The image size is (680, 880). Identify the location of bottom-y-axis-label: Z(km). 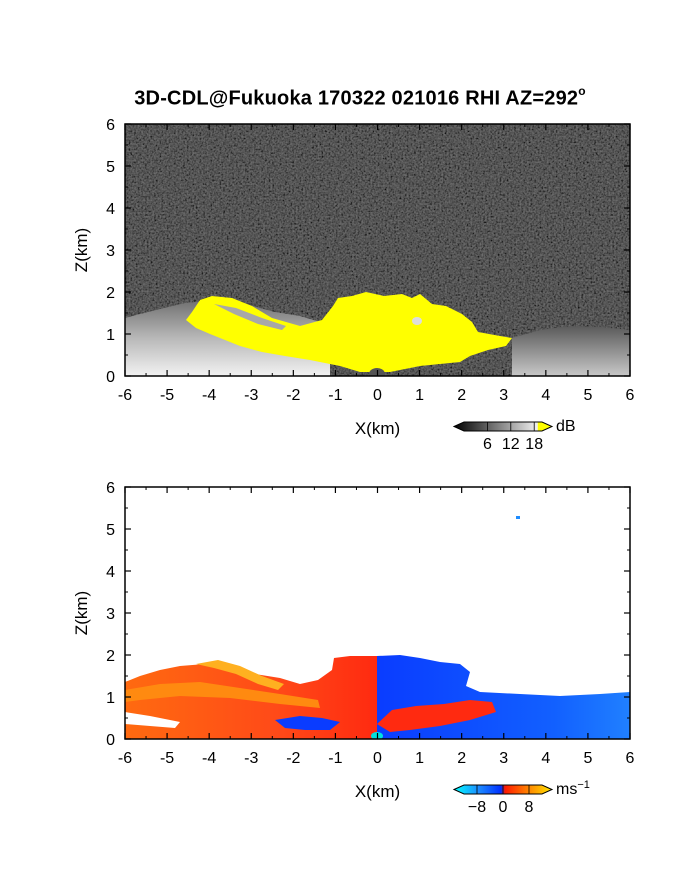
(81, 613).